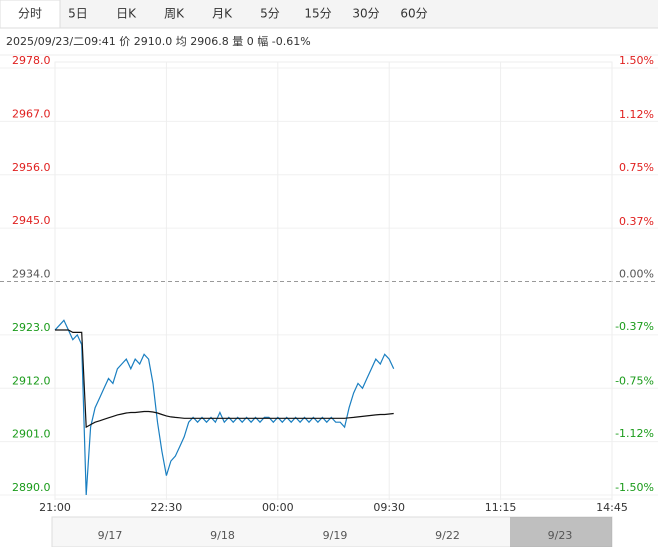 The width and height of the screenshot is (658, 551). I want to click on tab: 月K, so click(222, 14).